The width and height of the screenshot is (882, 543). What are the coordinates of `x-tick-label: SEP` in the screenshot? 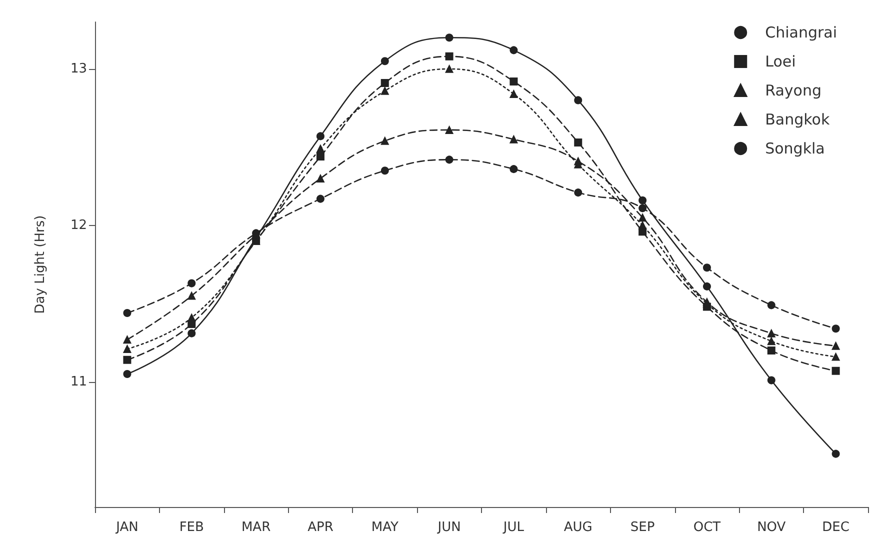 It's located at (642, 527).